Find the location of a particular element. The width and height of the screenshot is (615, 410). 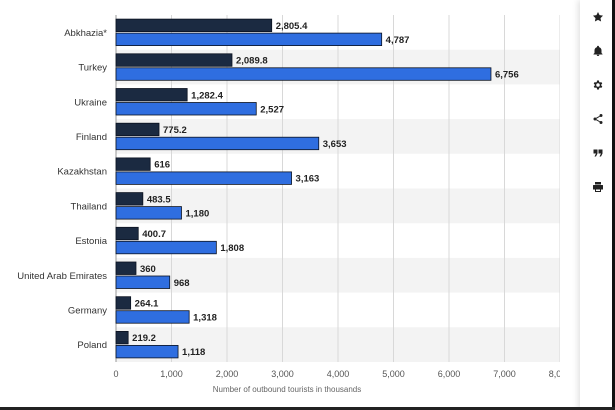

data-label: 2,805.4 is located at coordinates (292, 26).